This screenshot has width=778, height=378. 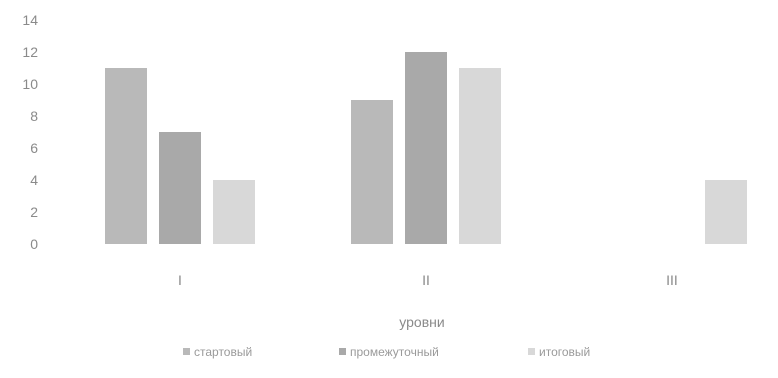 I want to click on x-tick-label: II, so click(x=426, y=280).